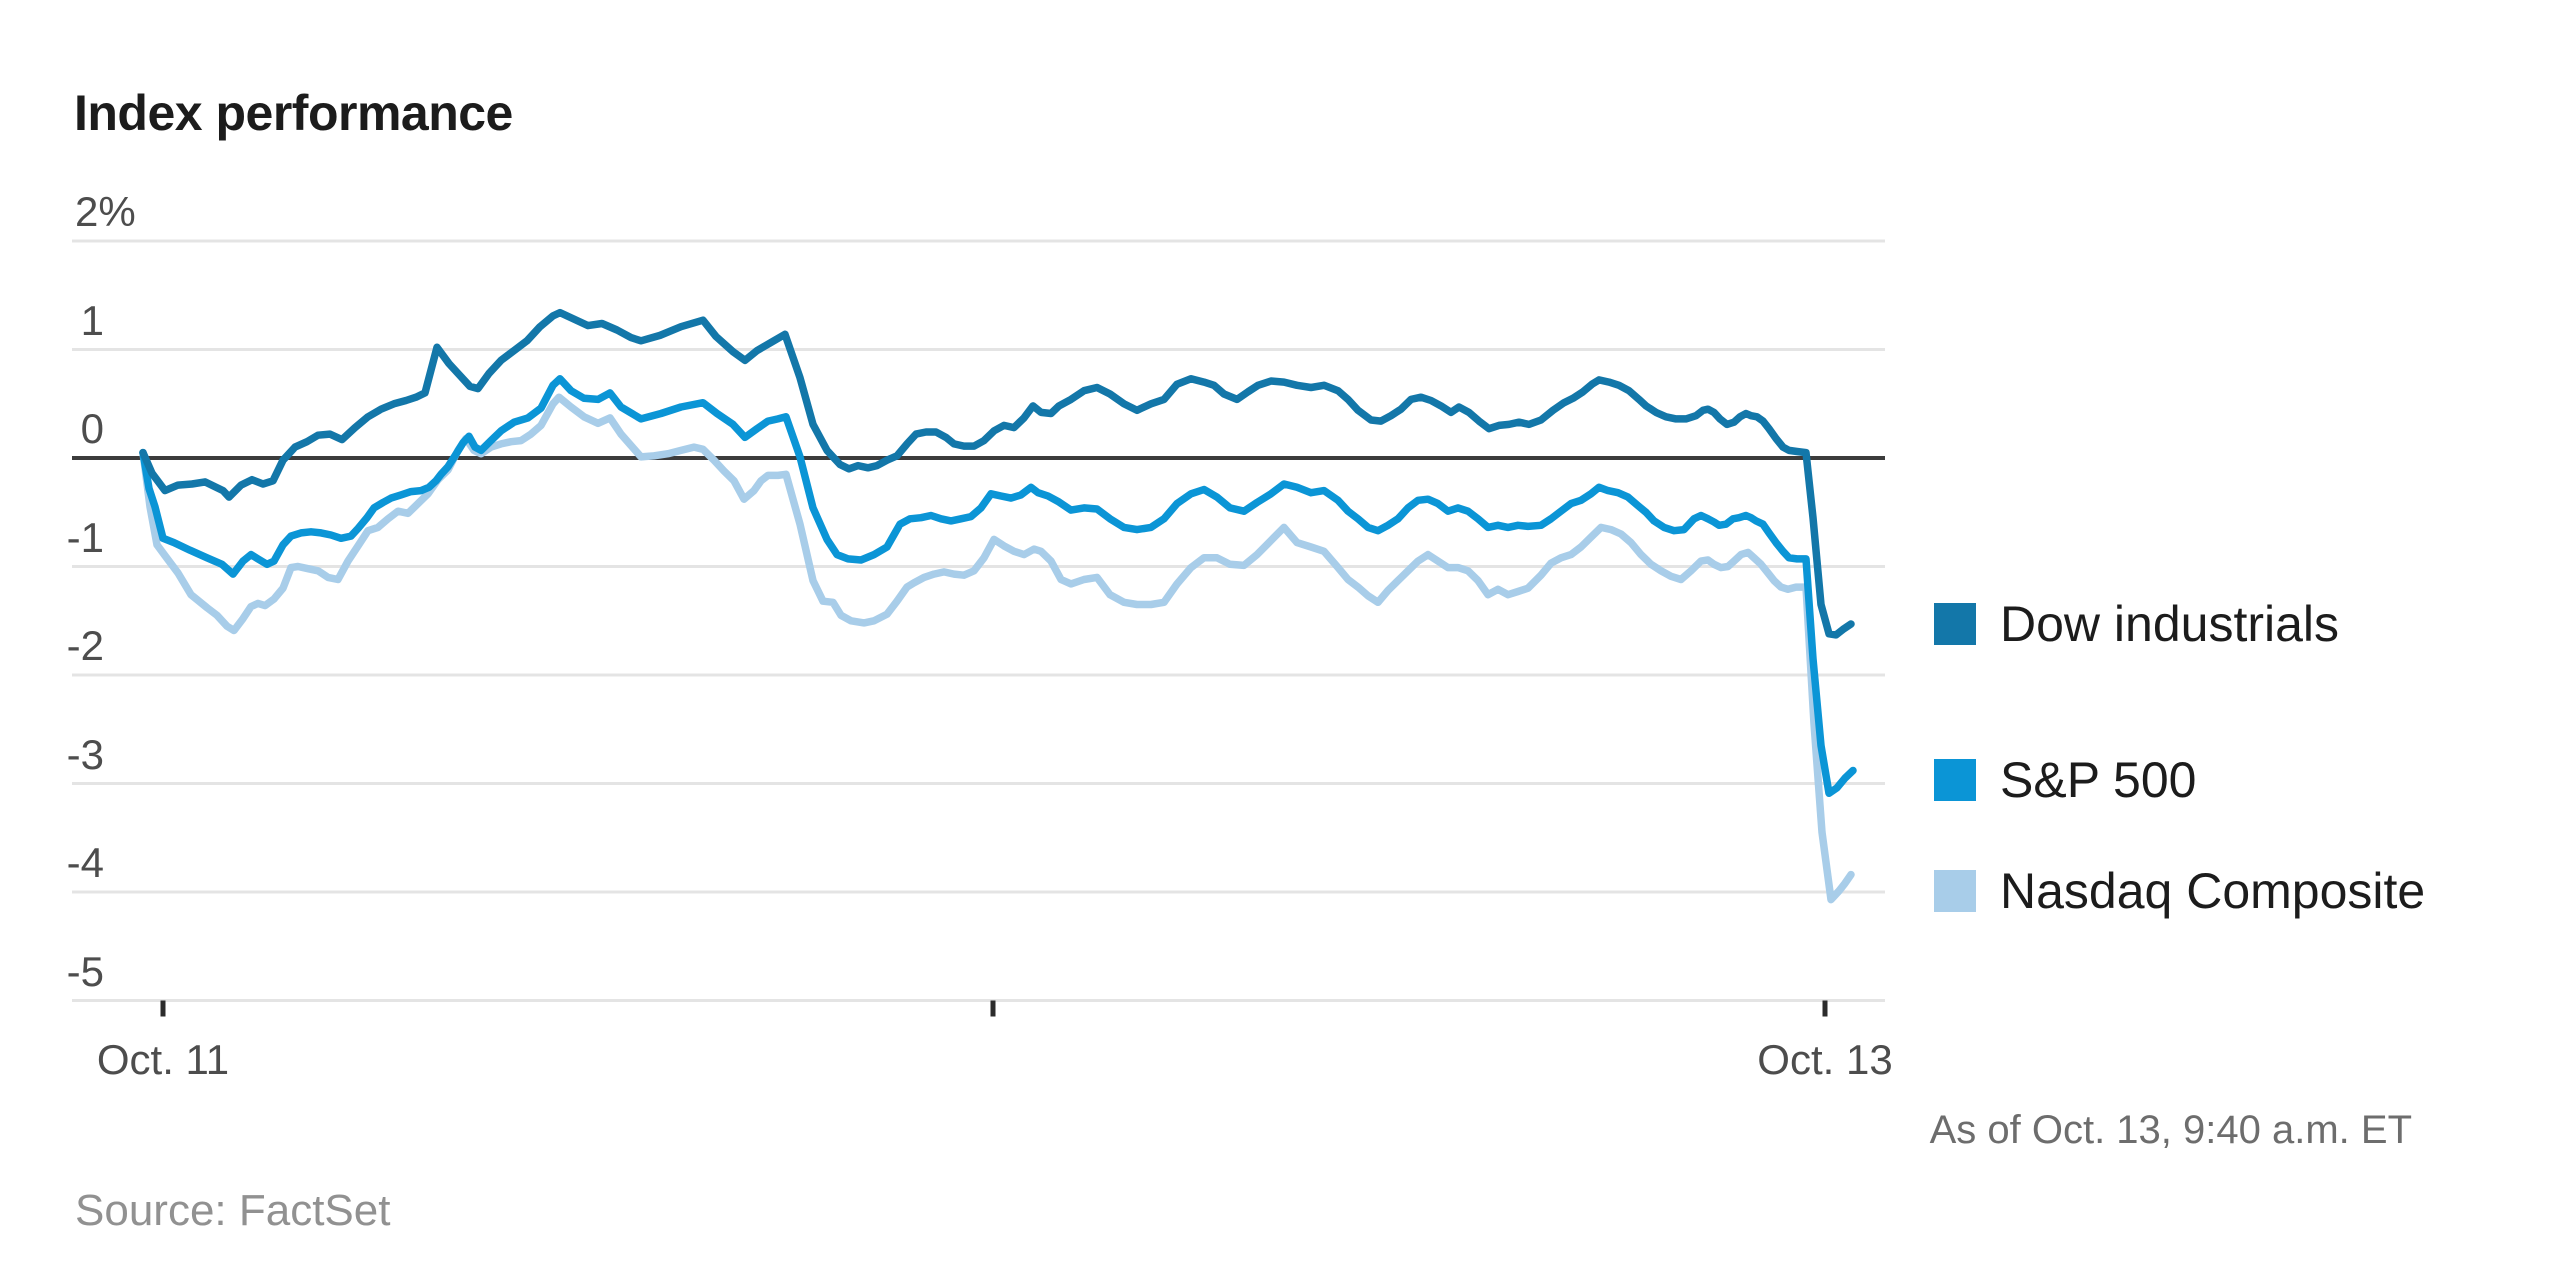  Describe the element at coordinates (1955, 624) in the screenshot. I see `dow-industrials-swatch-icon` at that location.